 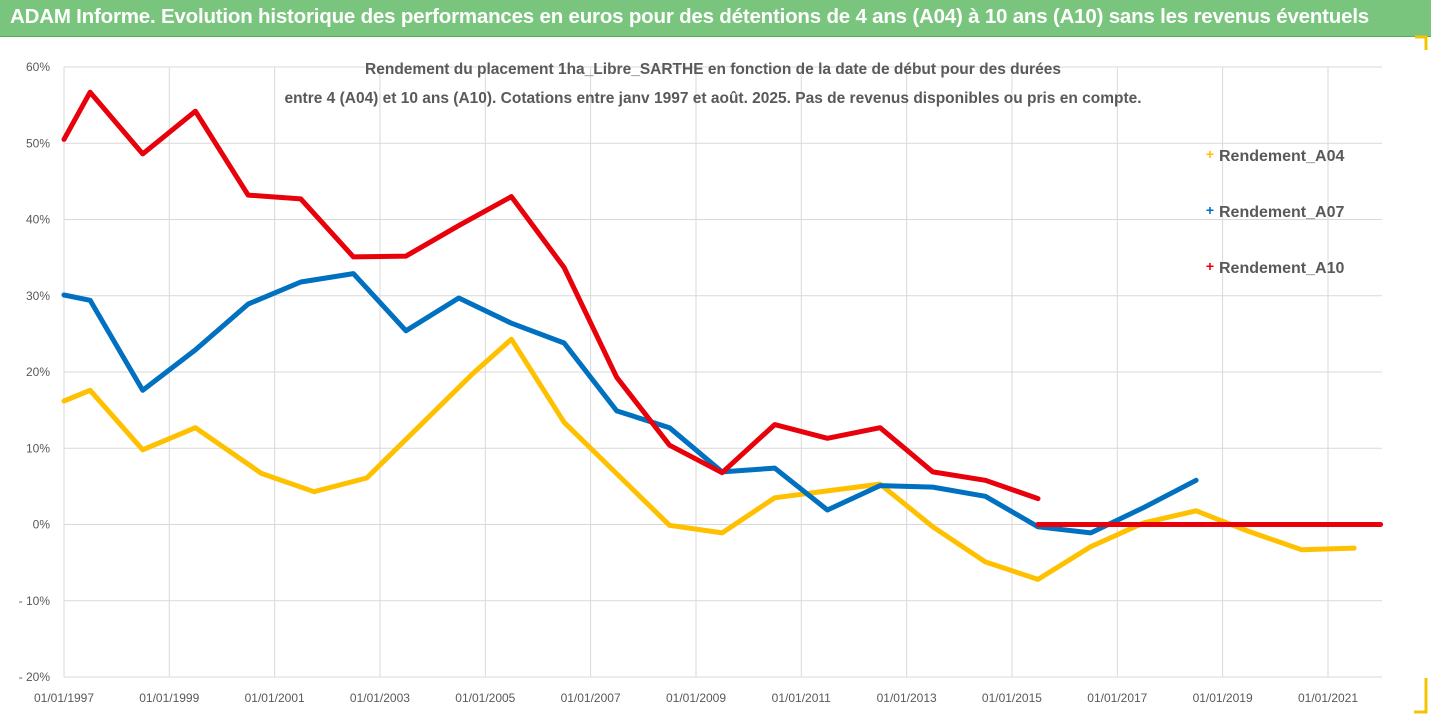 What do you see at coordinates (1281, 212) in the screenshot?
I see `legend-label: Rendement_A07` at bounding box center [1281, 212].